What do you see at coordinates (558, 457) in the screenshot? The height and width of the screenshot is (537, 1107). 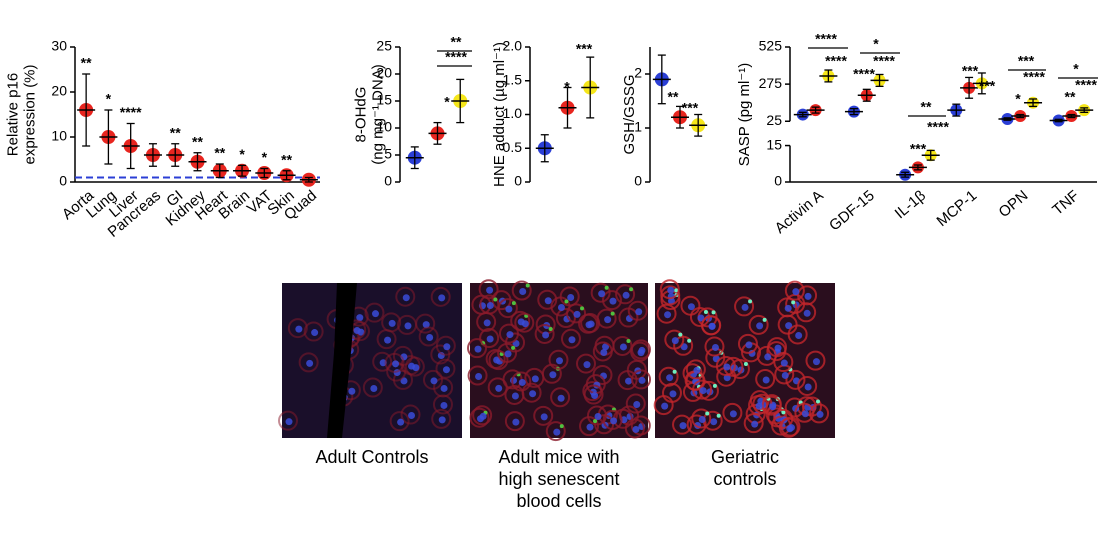 I see `caption-line: Adult mice with` at bounding box center [558, 457].